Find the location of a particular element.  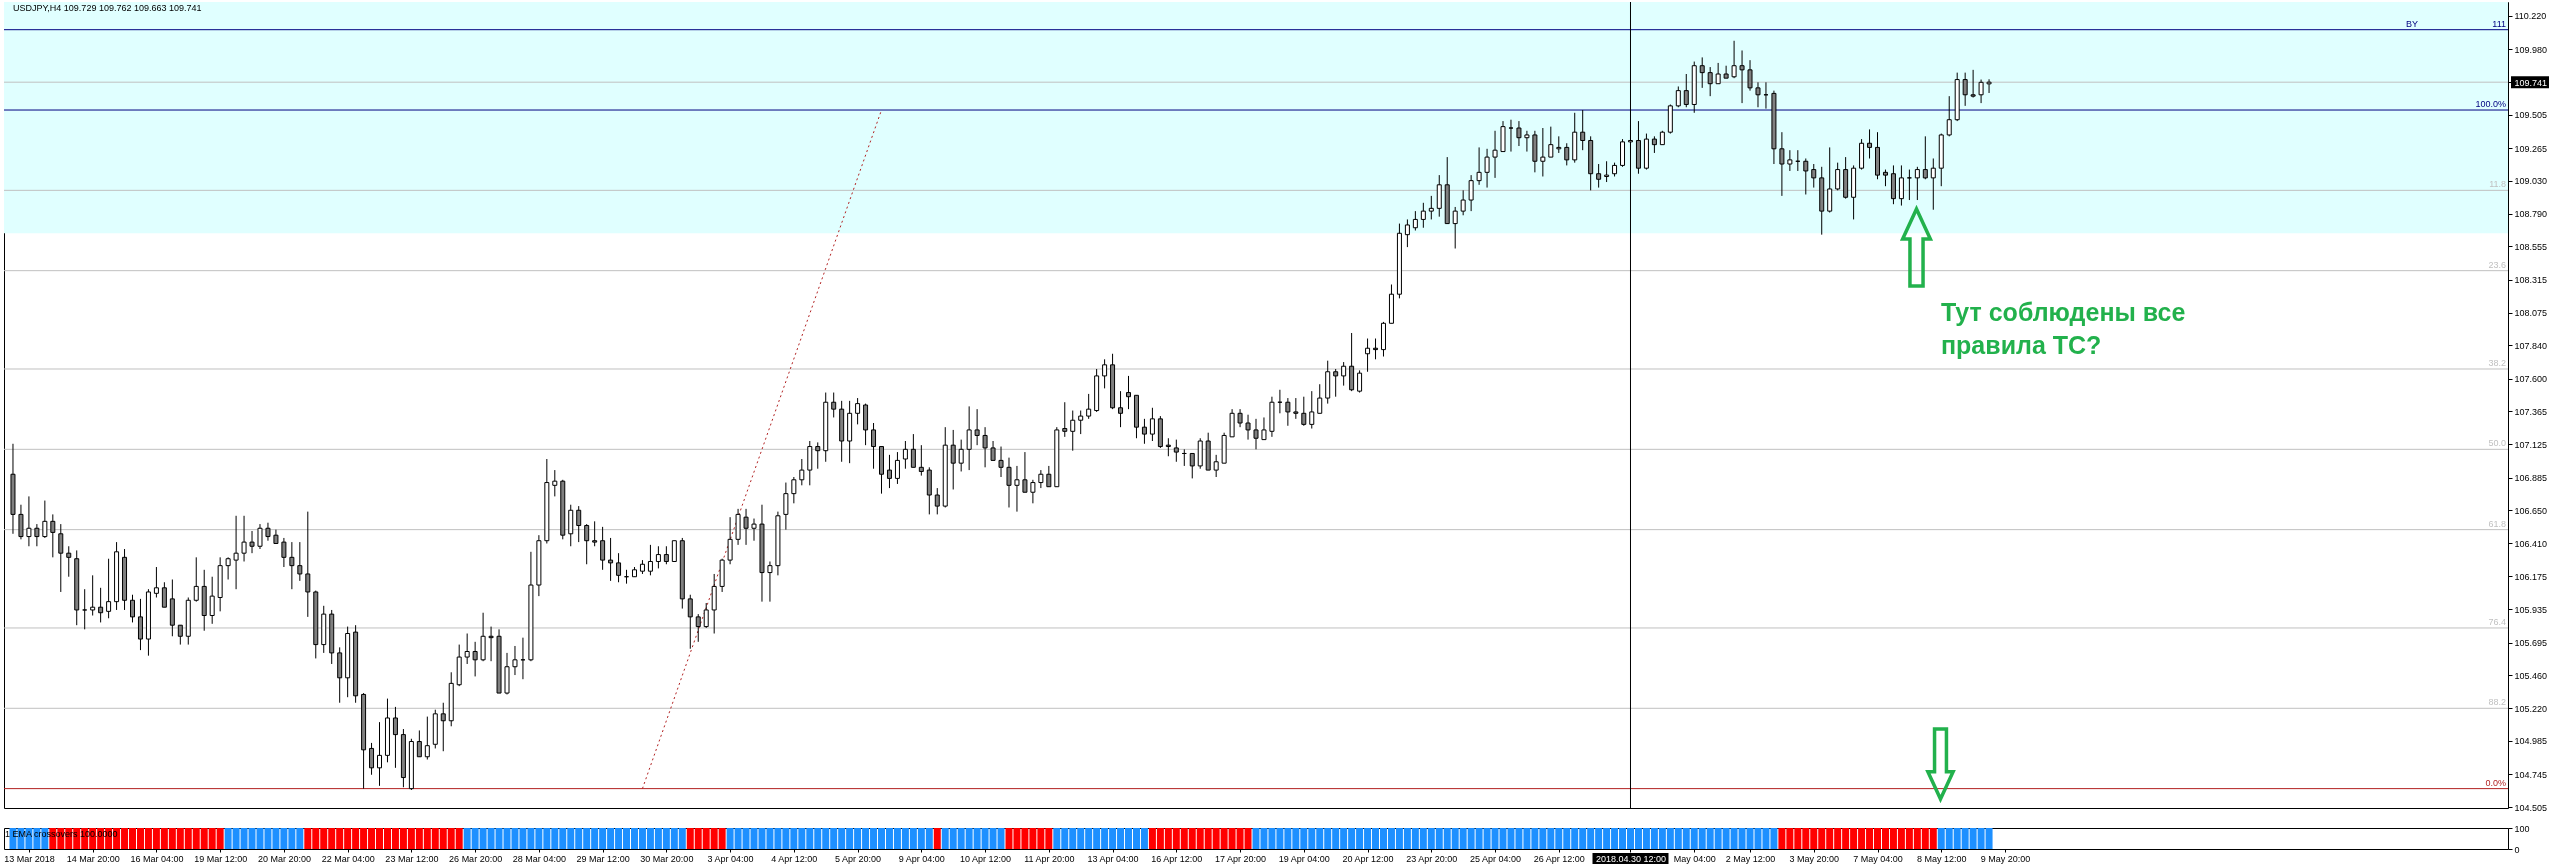

x-tick-label: 23 Mar 12:00 is located at coordinates (412, 858).